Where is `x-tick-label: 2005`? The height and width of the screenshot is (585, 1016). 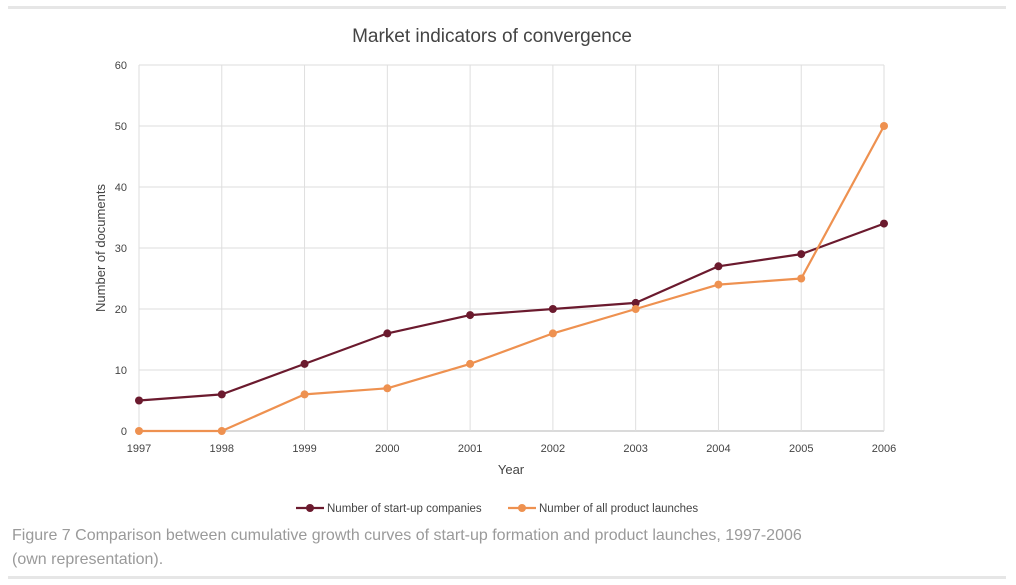 x-tick-label: 2005 is located at coordinates (801, 449).